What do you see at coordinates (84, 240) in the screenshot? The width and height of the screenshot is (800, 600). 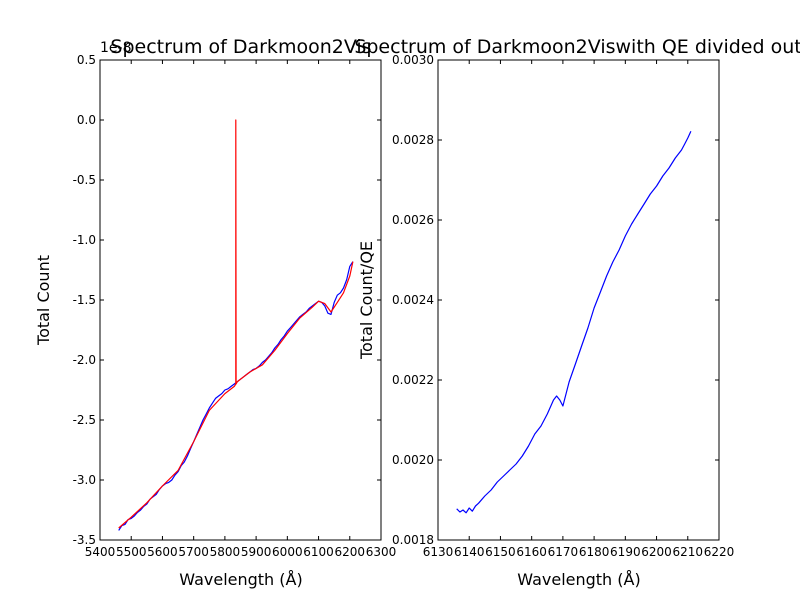 I see `left-y-tick-label: -1.0` at bounding box center [84, 240].